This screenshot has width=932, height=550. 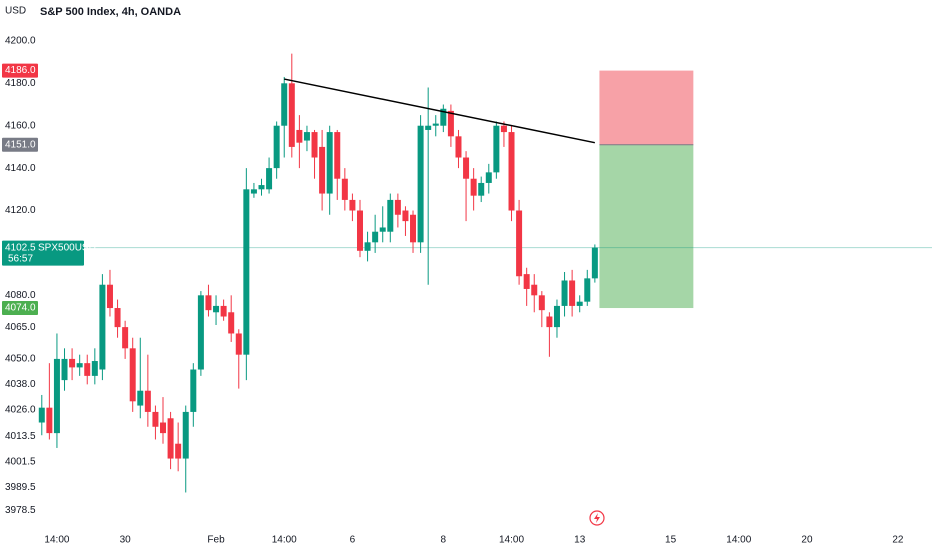 What do you see at coordinates (898, 540) in the screenshot?
I see `x-tick-label: 22` at bounding box center [898, 540].